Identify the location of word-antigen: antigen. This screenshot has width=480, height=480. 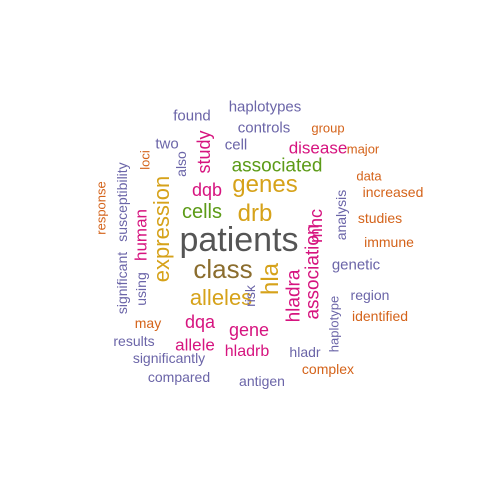
(262, 381).